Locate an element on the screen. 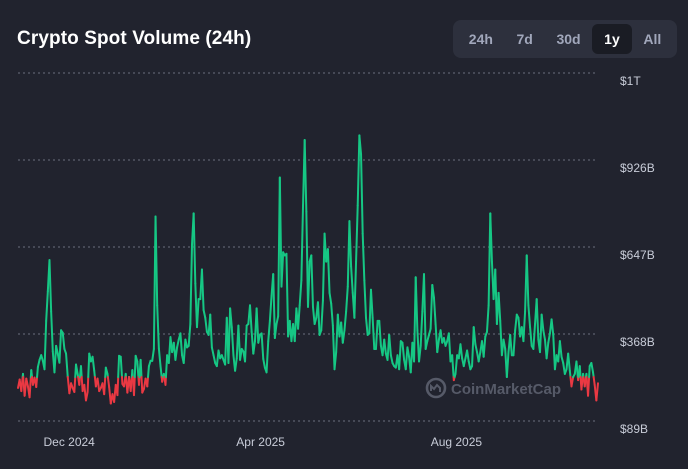 Image resolution: width=688 pixels, height=469 pixels. range-button-1y: 1y is located at coordinates (612, 39).